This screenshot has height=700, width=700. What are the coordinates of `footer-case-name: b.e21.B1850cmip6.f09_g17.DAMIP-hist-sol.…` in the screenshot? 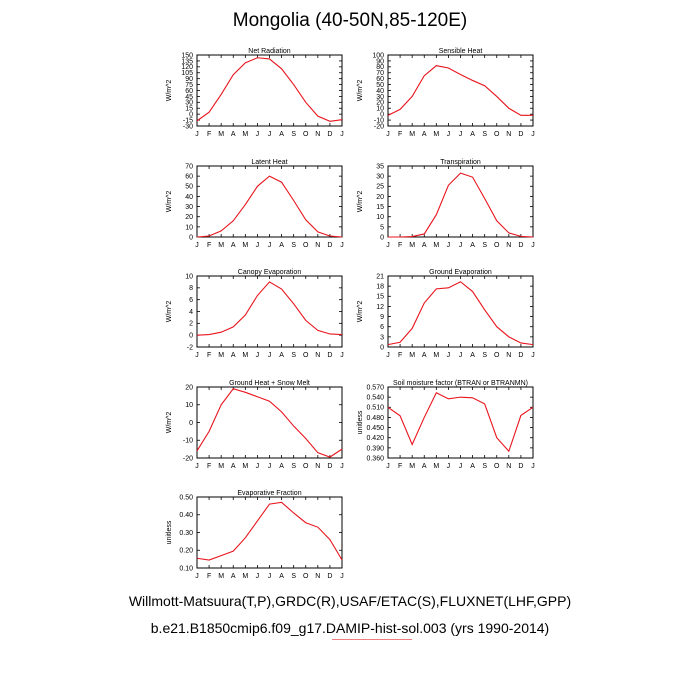 It's located at (350, 628).